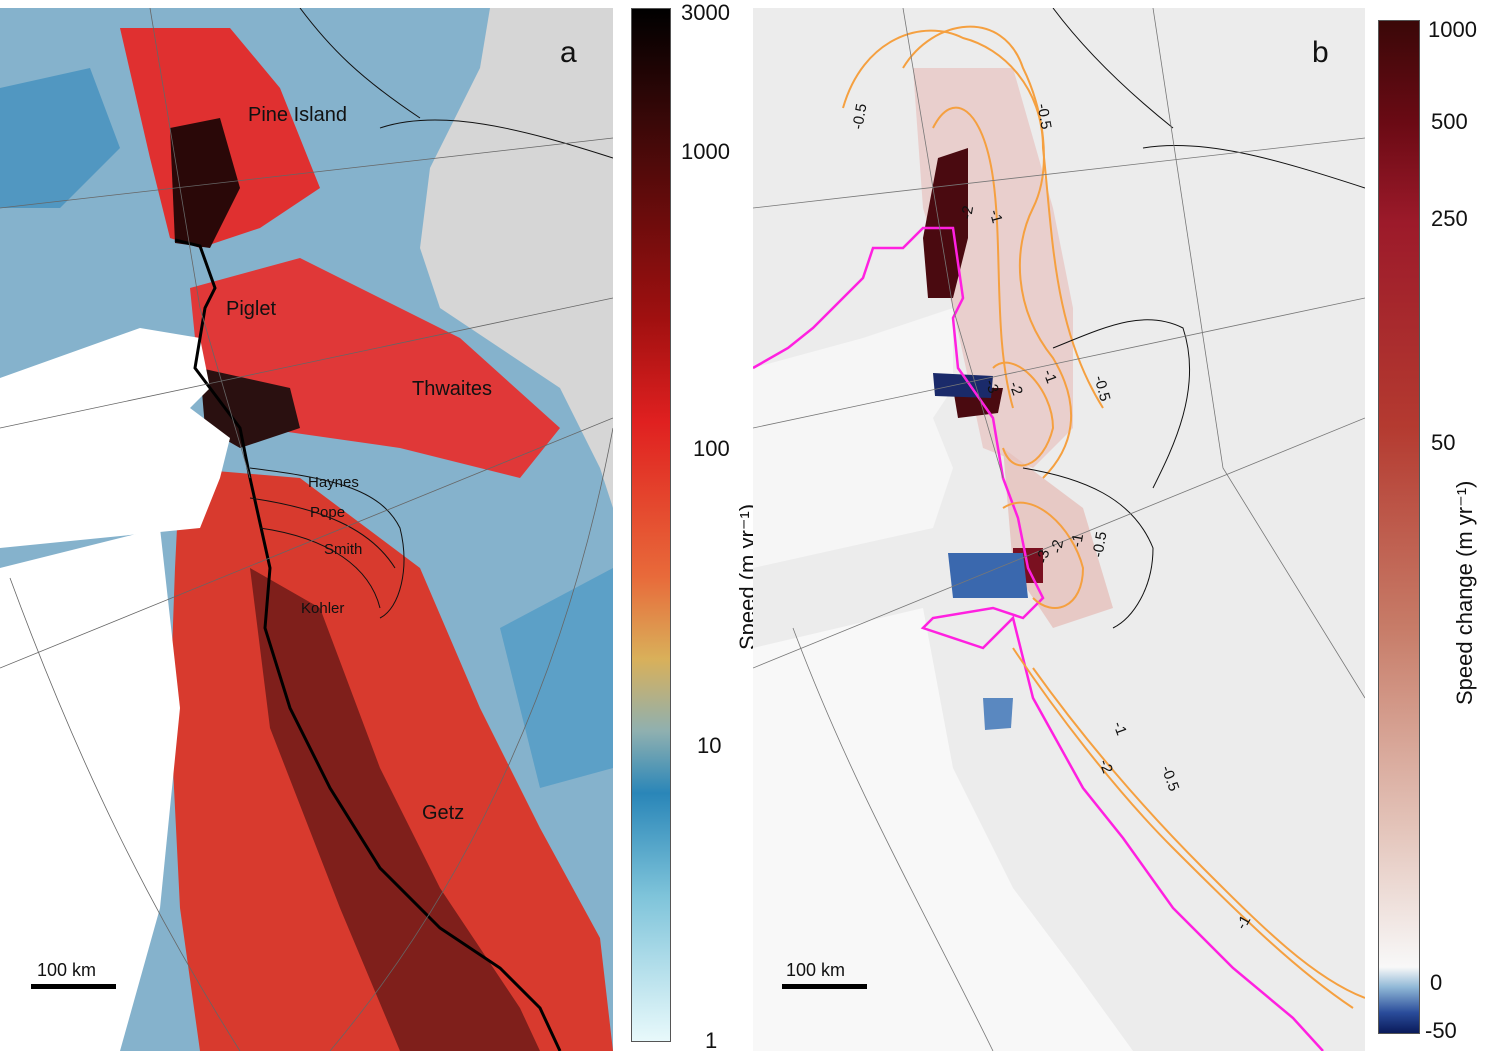 The image size is (1500, 1054). Describe the element at coordinates (711, 448) in the screenshot. I see `cbar-a-tick-100: 100` at that location.